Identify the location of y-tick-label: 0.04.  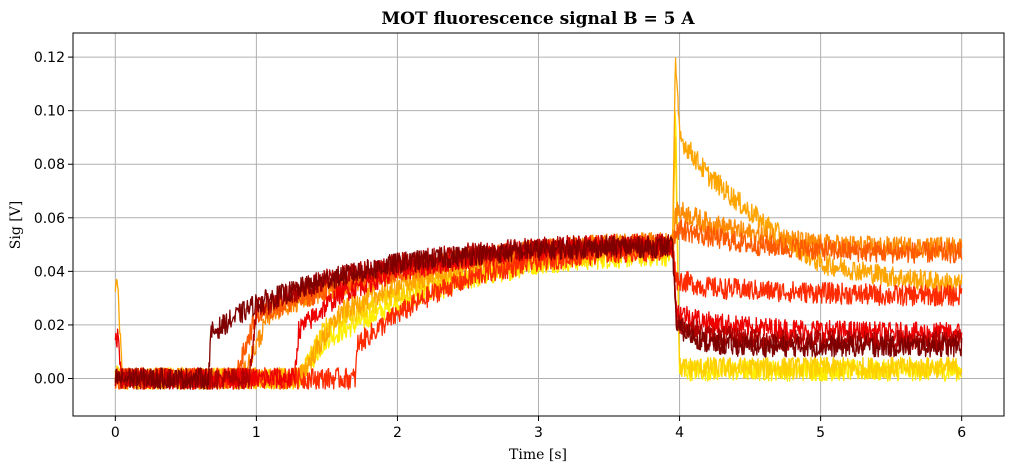
(49, 272).